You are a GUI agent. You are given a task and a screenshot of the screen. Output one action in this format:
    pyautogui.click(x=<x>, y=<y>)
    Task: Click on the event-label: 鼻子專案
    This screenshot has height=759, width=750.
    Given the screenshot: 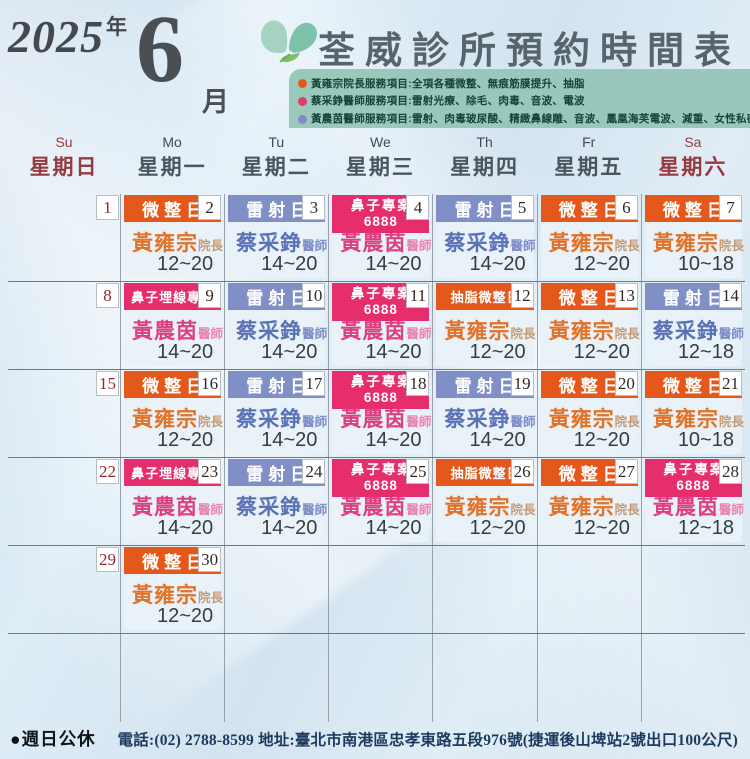 What is the action you would take?
    pyautogui.click(x=381, y=381)
    